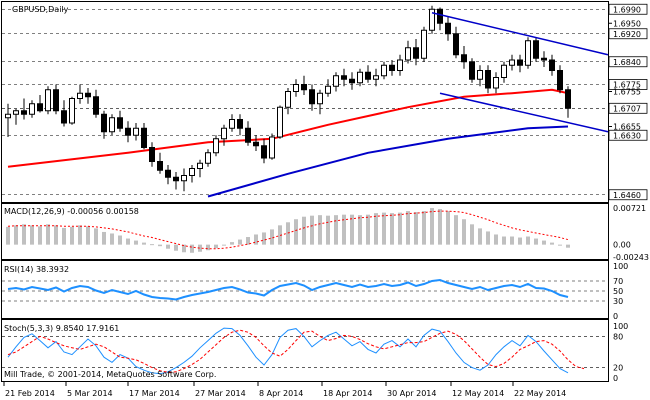 This screenshot has width=650, height=400. I want to click on rsi-title: RSI(14) 38.3932, so click(36, 269).